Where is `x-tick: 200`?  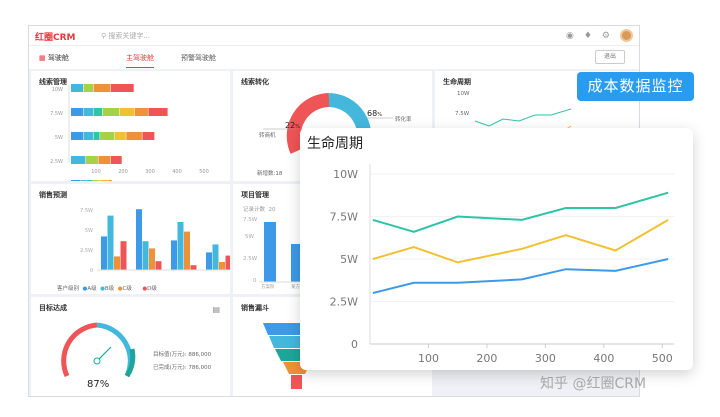 x-tick: 200 is located at coordinates (123, 172).